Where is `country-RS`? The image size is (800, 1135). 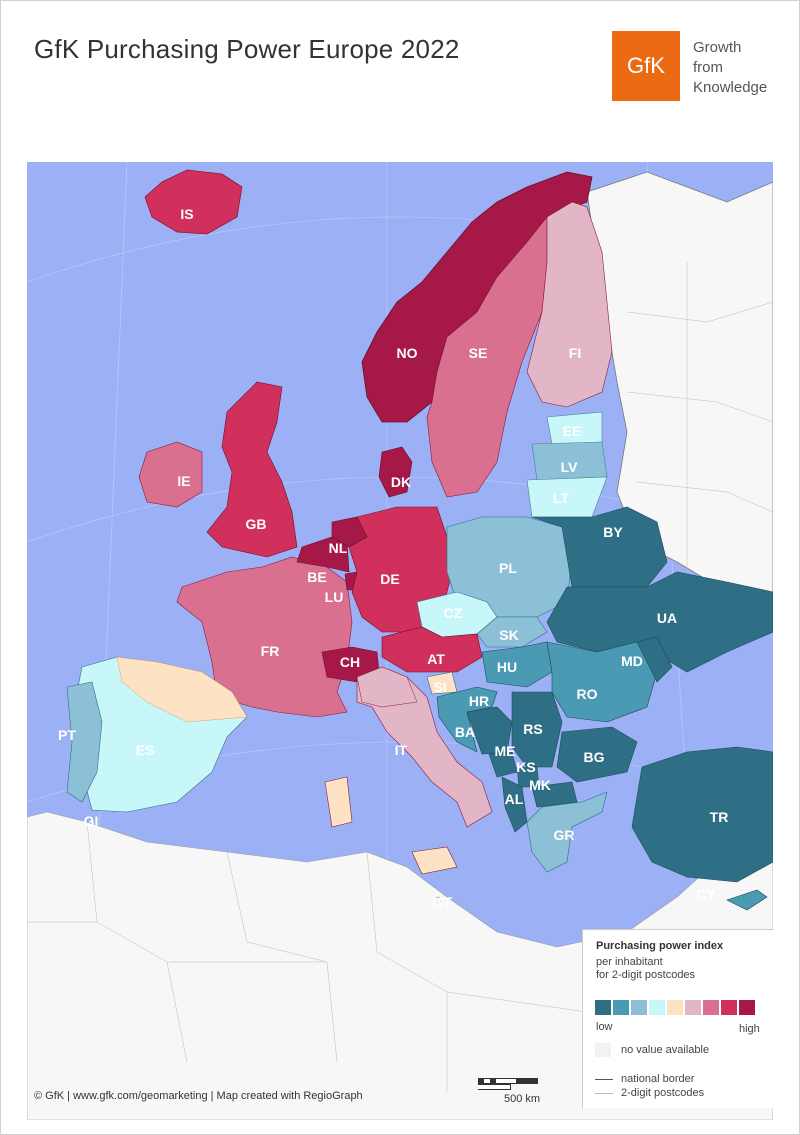 country-RS is located at coordinates (537, 729).